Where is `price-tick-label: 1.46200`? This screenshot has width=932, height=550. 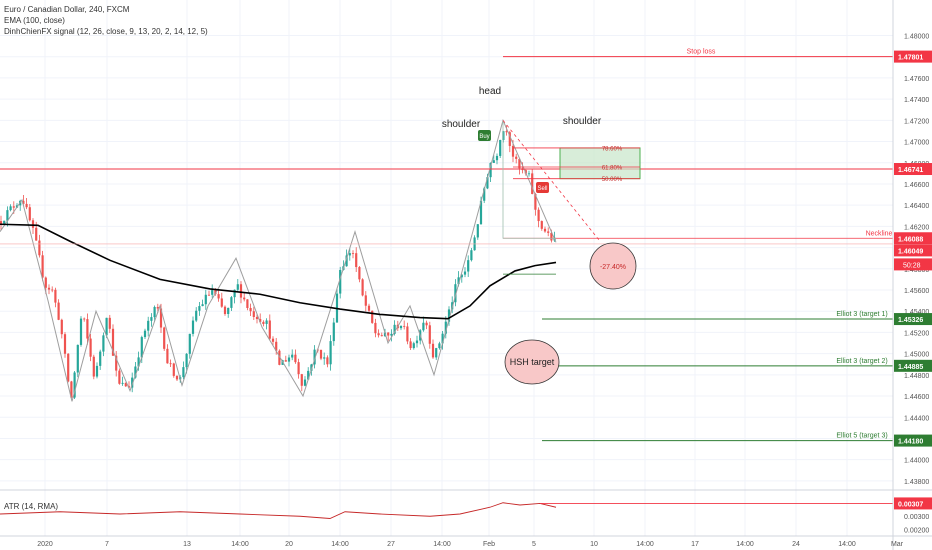 price-tick-label: 1.46200 is located at coordinates (916, 227).